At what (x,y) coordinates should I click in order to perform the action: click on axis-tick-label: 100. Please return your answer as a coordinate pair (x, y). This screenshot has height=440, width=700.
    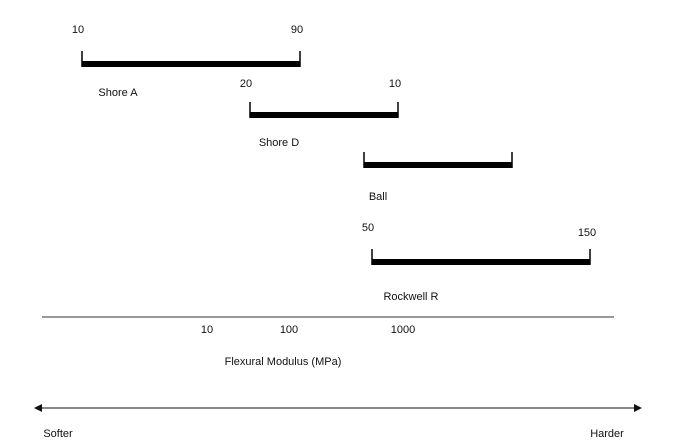
    Looking at the image, I should click on (289, 330).